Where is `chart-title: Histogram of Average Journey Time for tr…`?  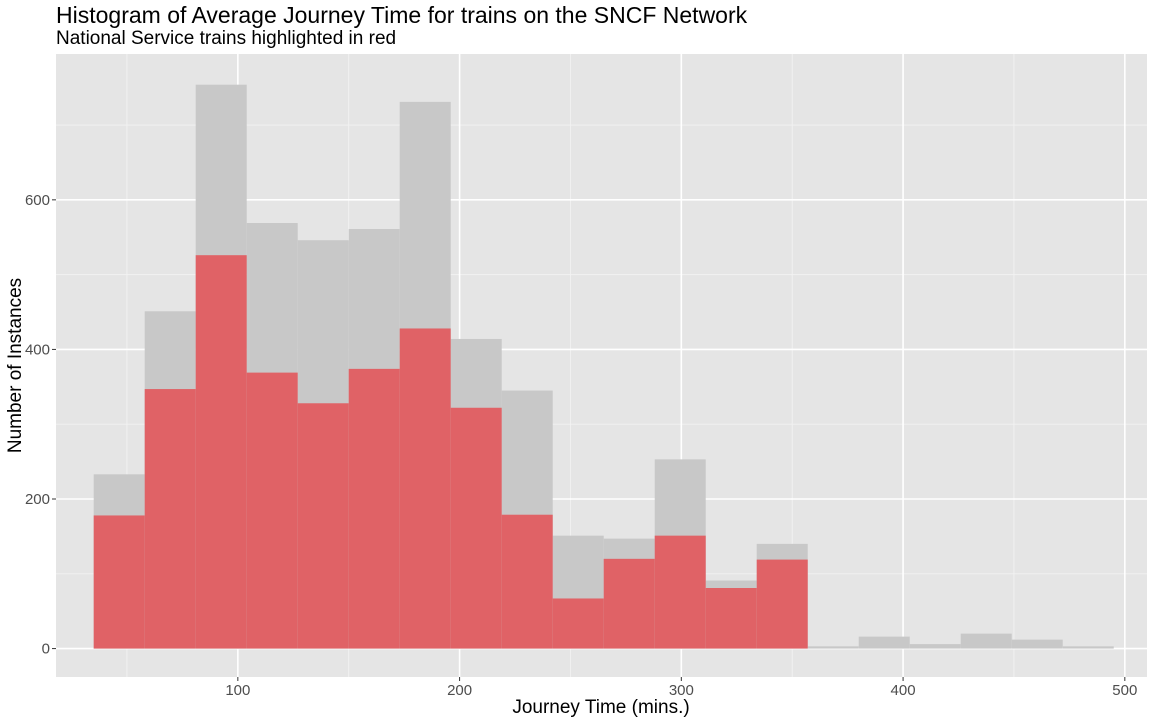 chart-title: Histogram of Average Journey Time for tr… is located at coordinates (402, 15).